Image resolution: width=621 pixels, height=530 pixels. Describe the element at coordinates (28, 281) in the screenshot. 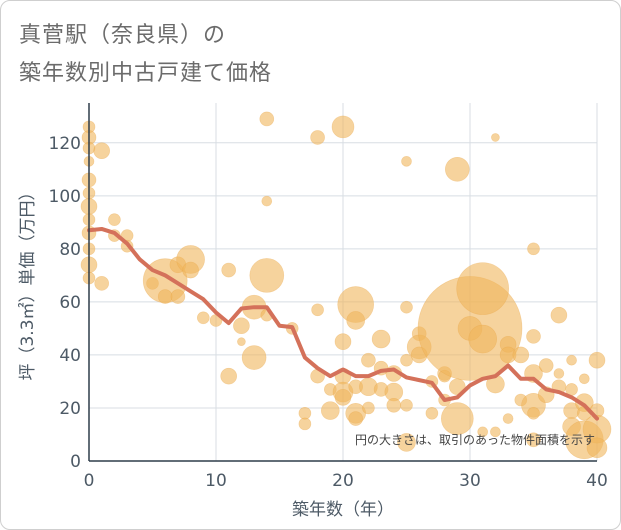

I see `y-axis-label: 坪（3.3㎡）単価（万円）` at that location.